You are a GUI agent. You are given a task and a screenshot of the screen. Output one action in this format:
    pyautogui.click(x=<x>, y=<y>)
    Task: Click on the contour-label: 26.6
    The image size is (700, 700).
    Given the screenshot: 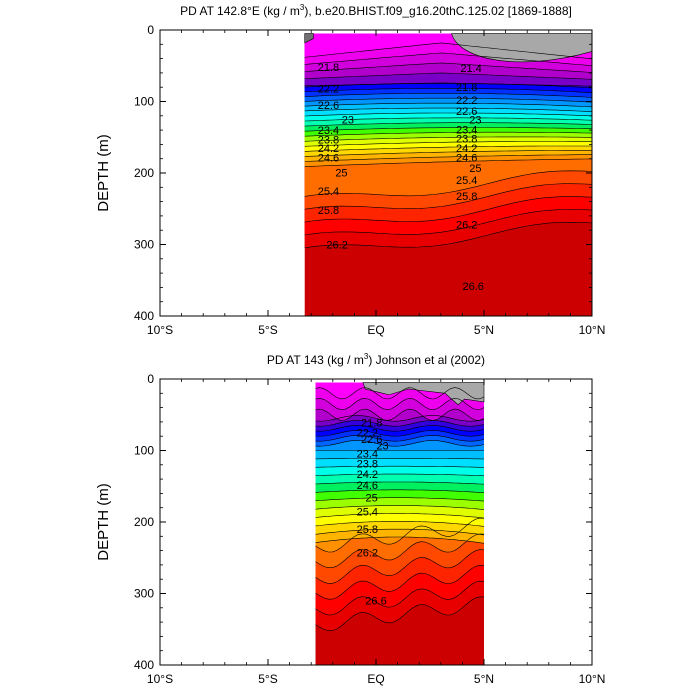 What is the action you would take?
    pyautogui.click(x=375, y=602)
    